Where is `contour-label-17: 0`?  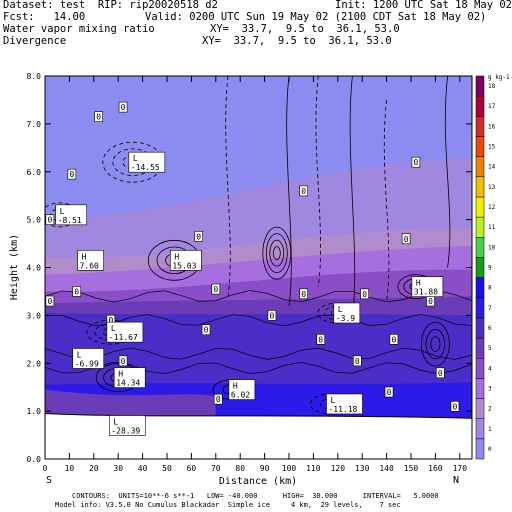 contour-label-17: 0 is located at coordinates (357, 361).